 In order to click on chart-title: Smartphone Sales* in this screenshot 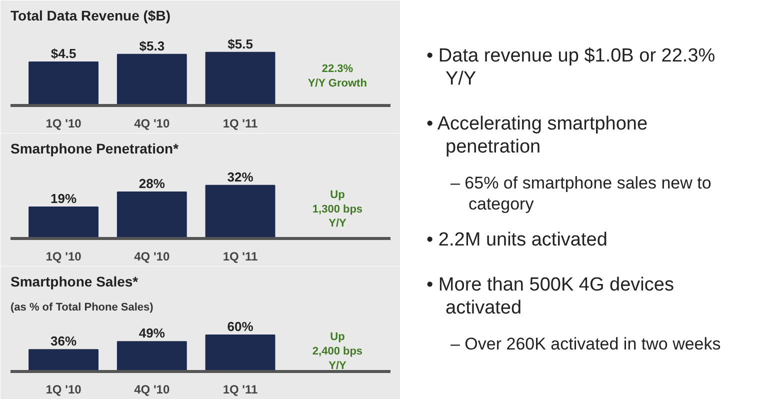, I will do `click(74, 282)`.